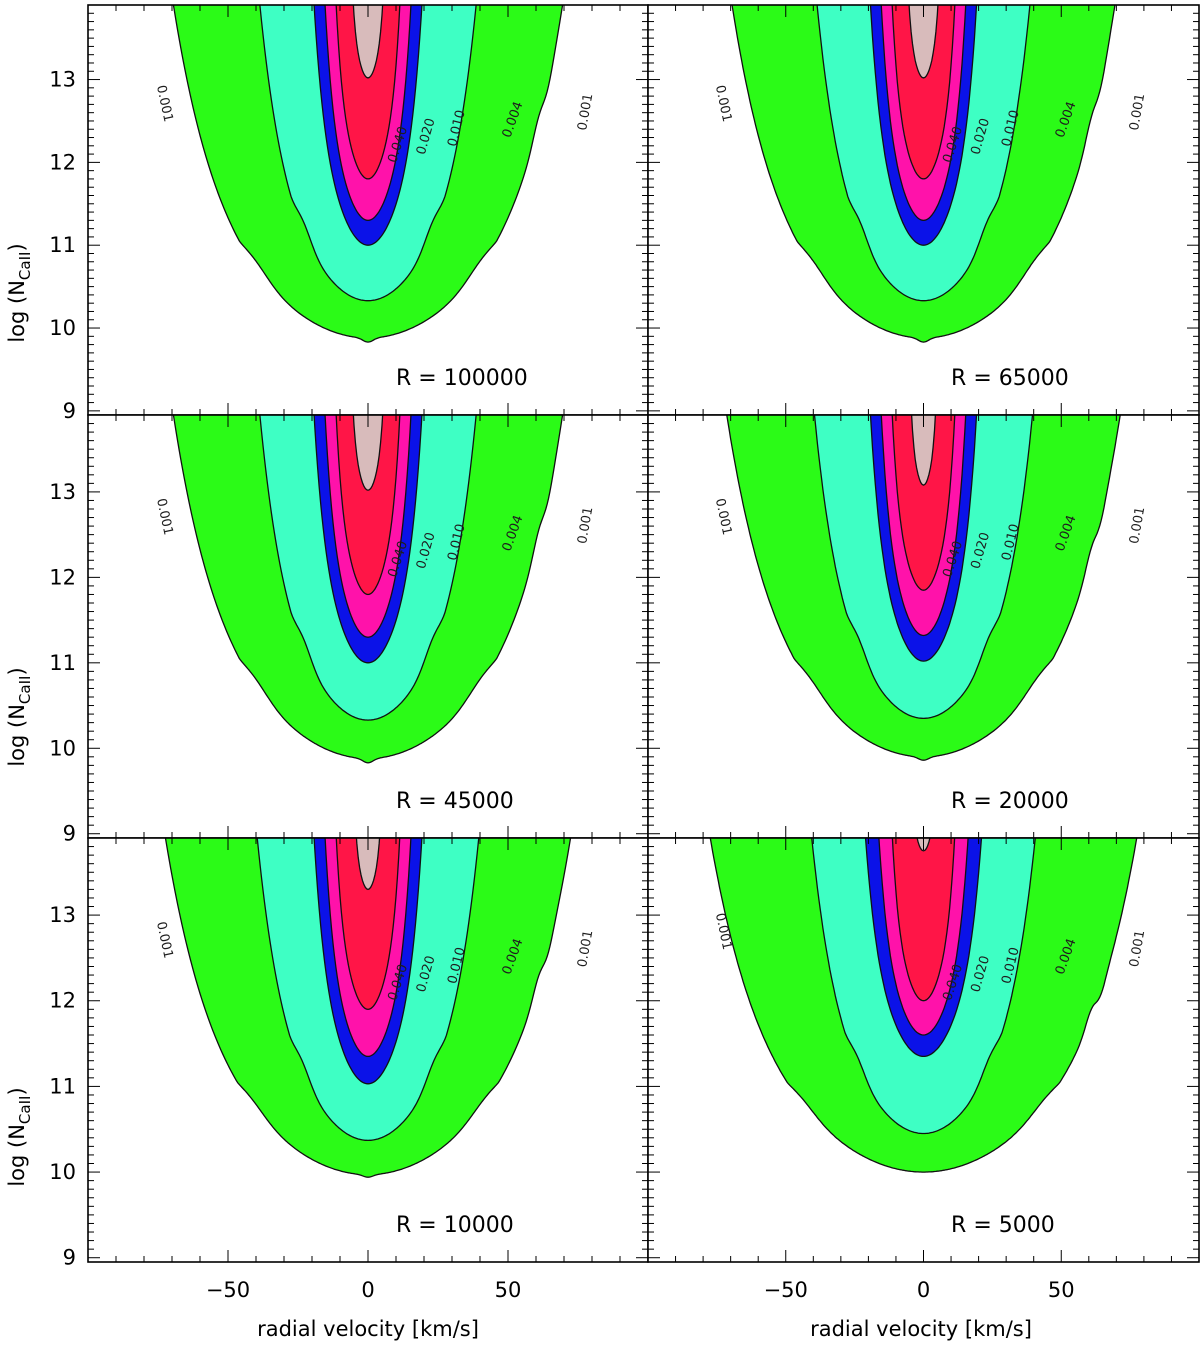  I want to click on resolution-annotation: R = 45000, so click(455, 801).